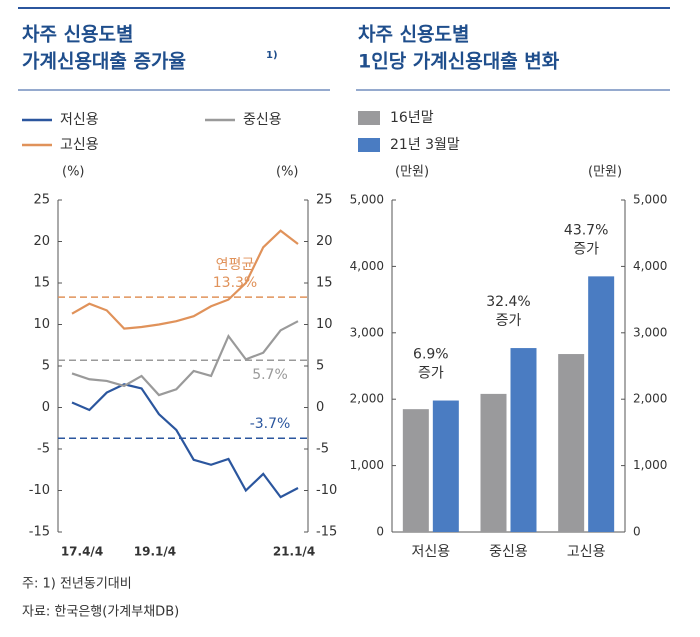 The width and height of the screenshot is (700, 637). What do you see at coordinates (77, 584) in the screenshot?
I see `footnote: 주: 1) 전년동기대비` at bounding box center [77, 584].